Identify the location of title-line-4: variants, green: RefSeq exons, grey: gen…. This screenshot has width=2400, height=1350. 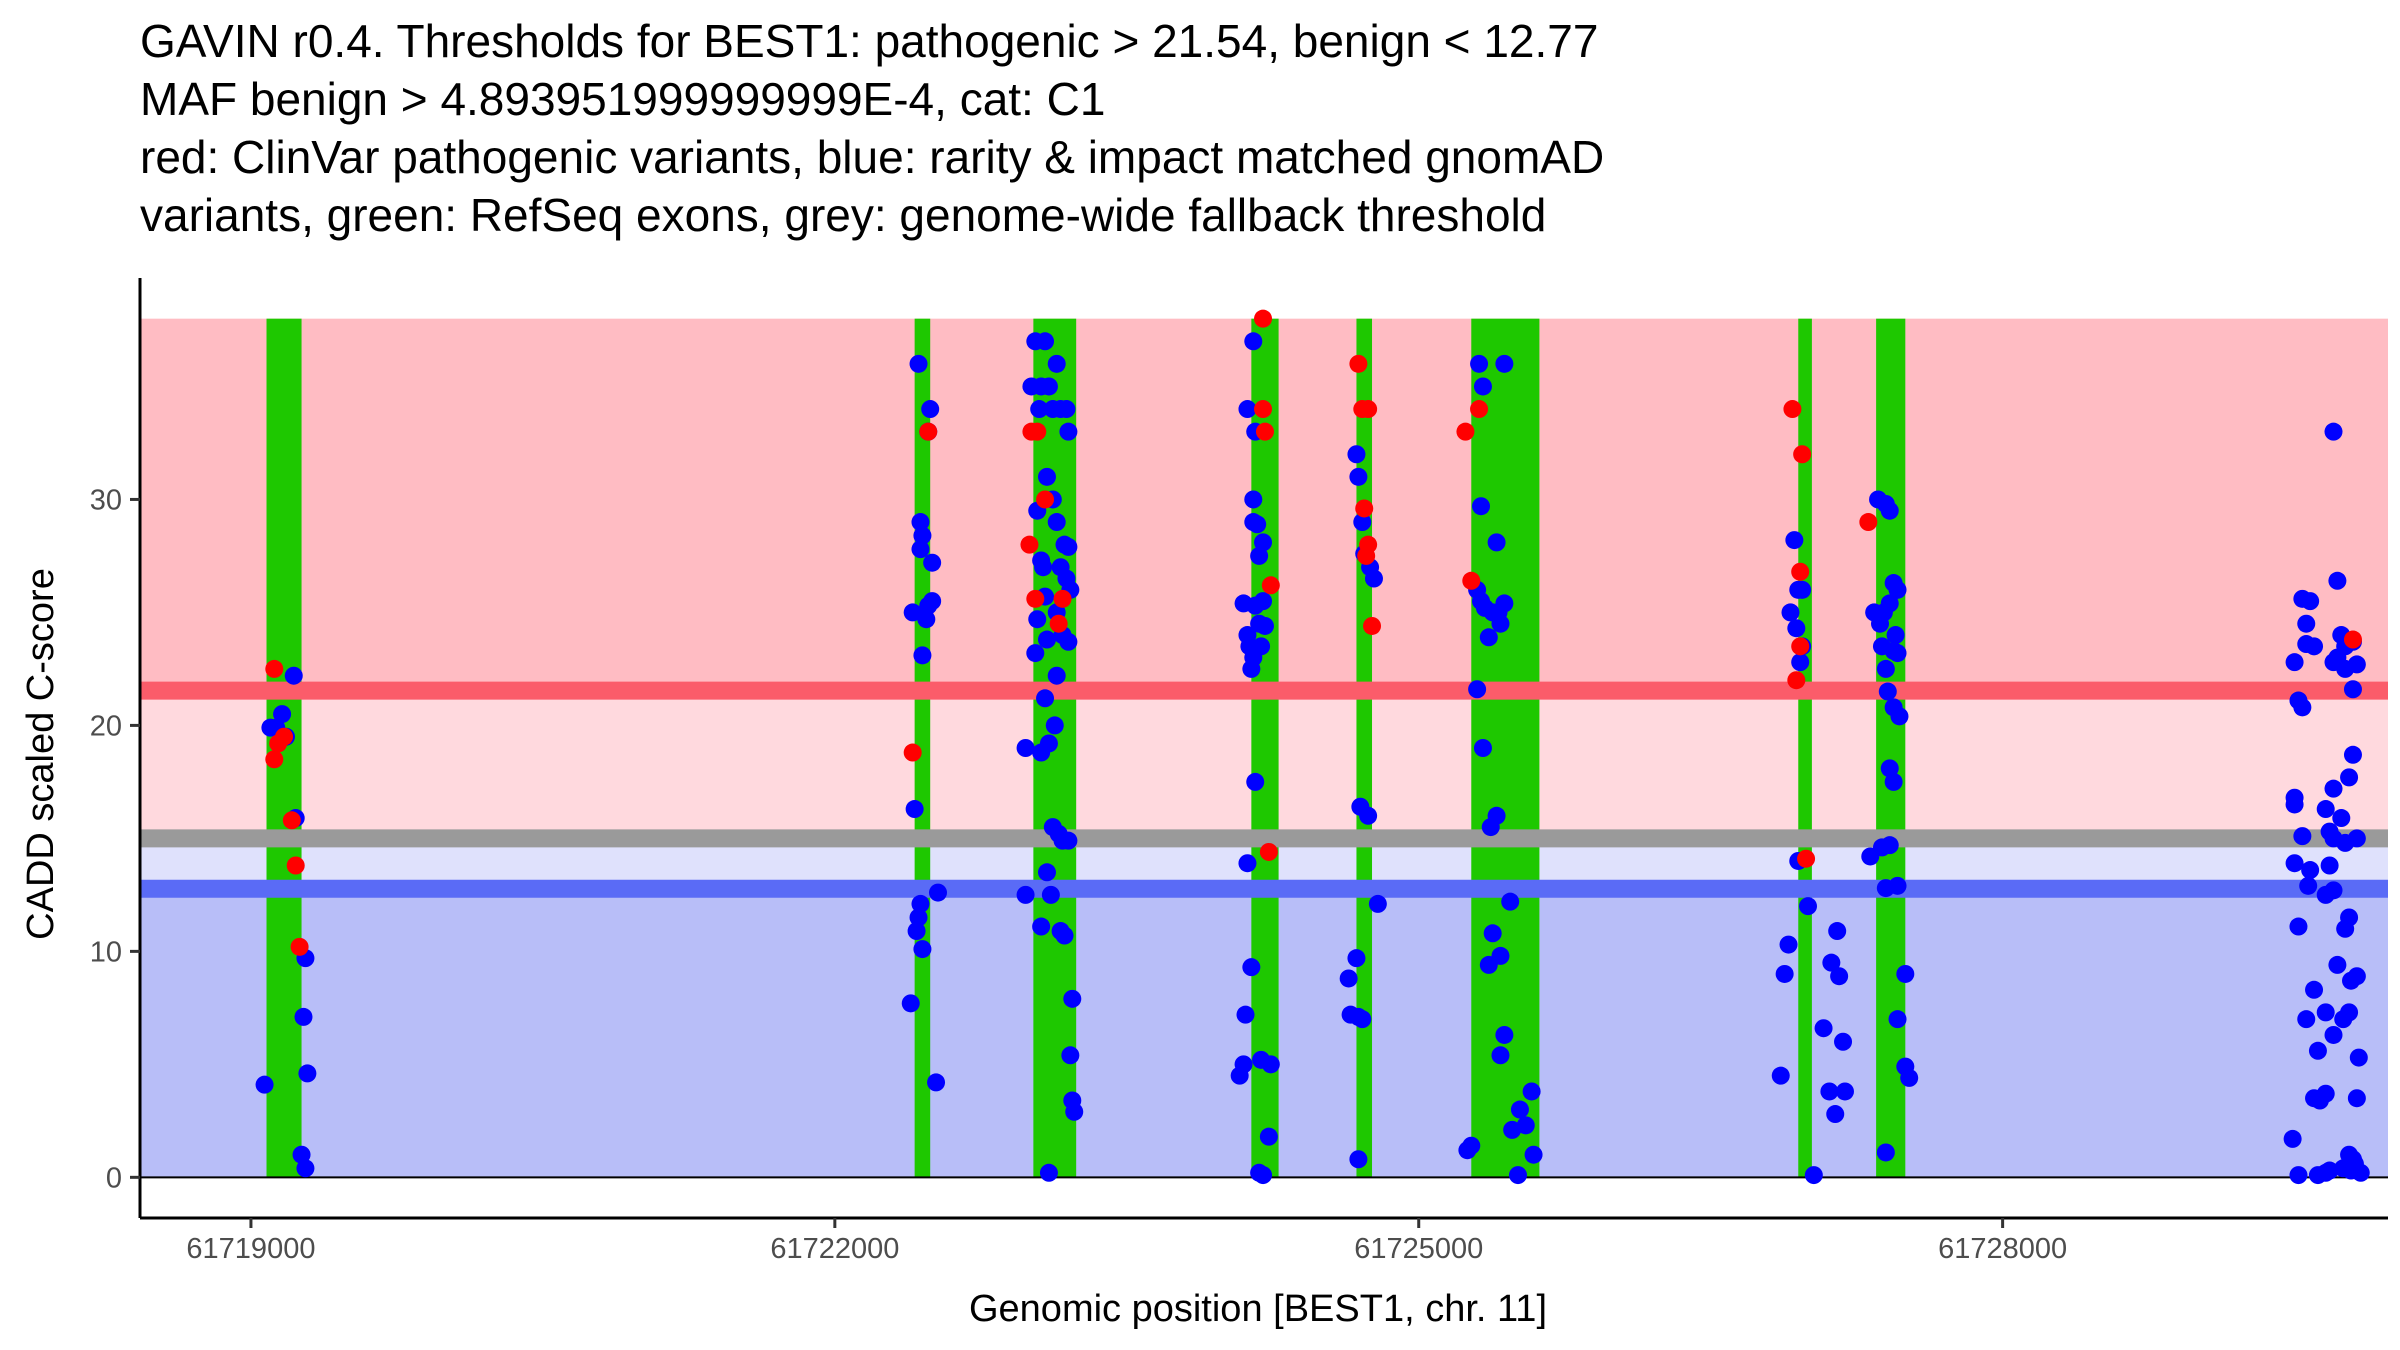
(843, 215).